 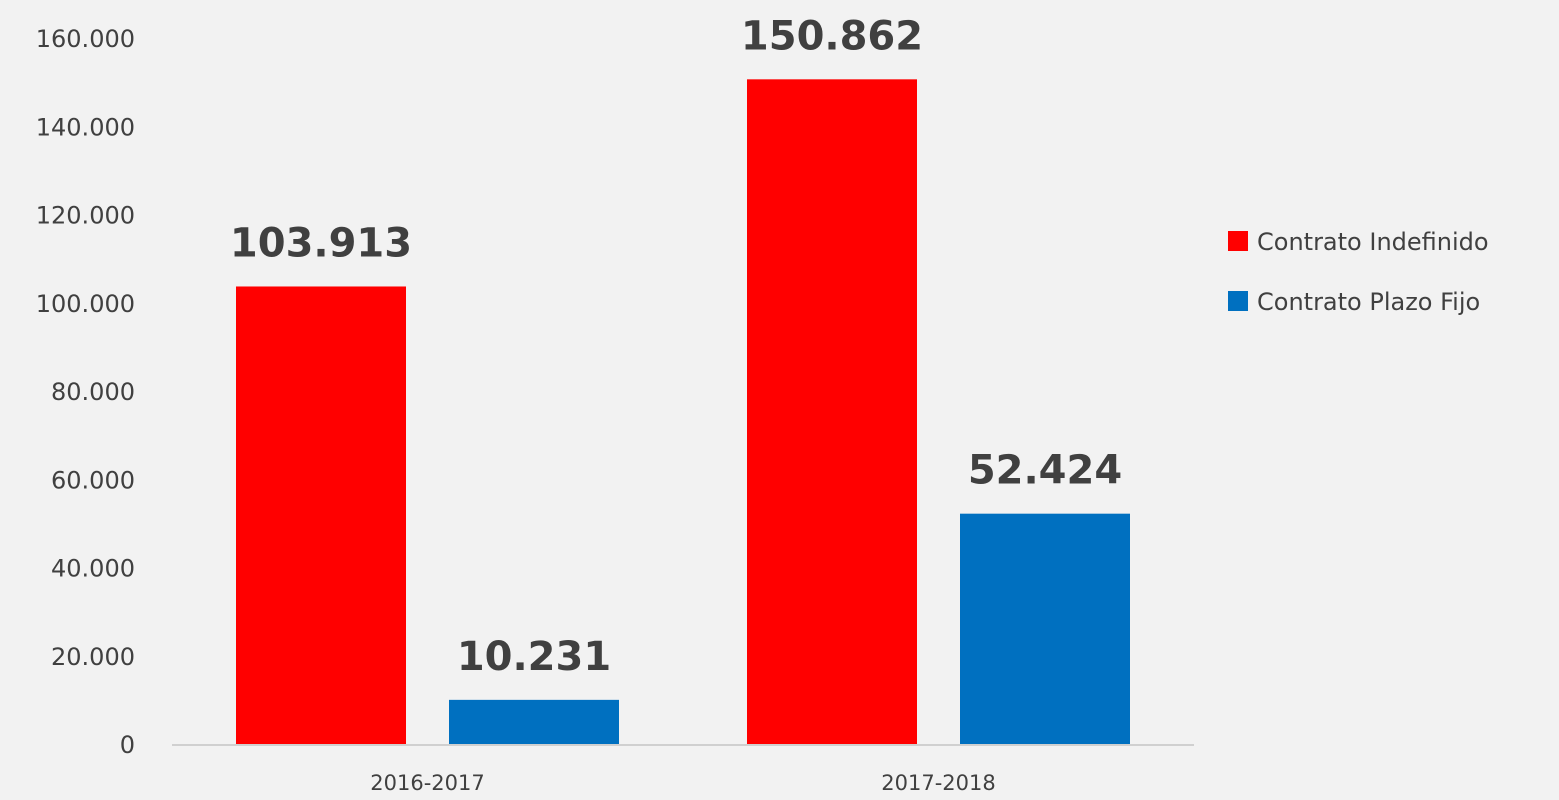 I want to click on y-tick-label: 0, so click(x=127, y=745).